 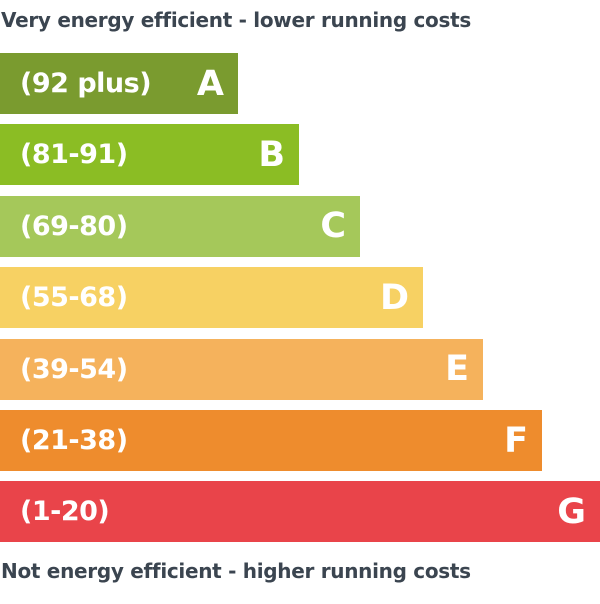 What do you see at coordinates (333, 226) in the screenshot?
I see `rating-letter: C` at bounding box center [333, 226].